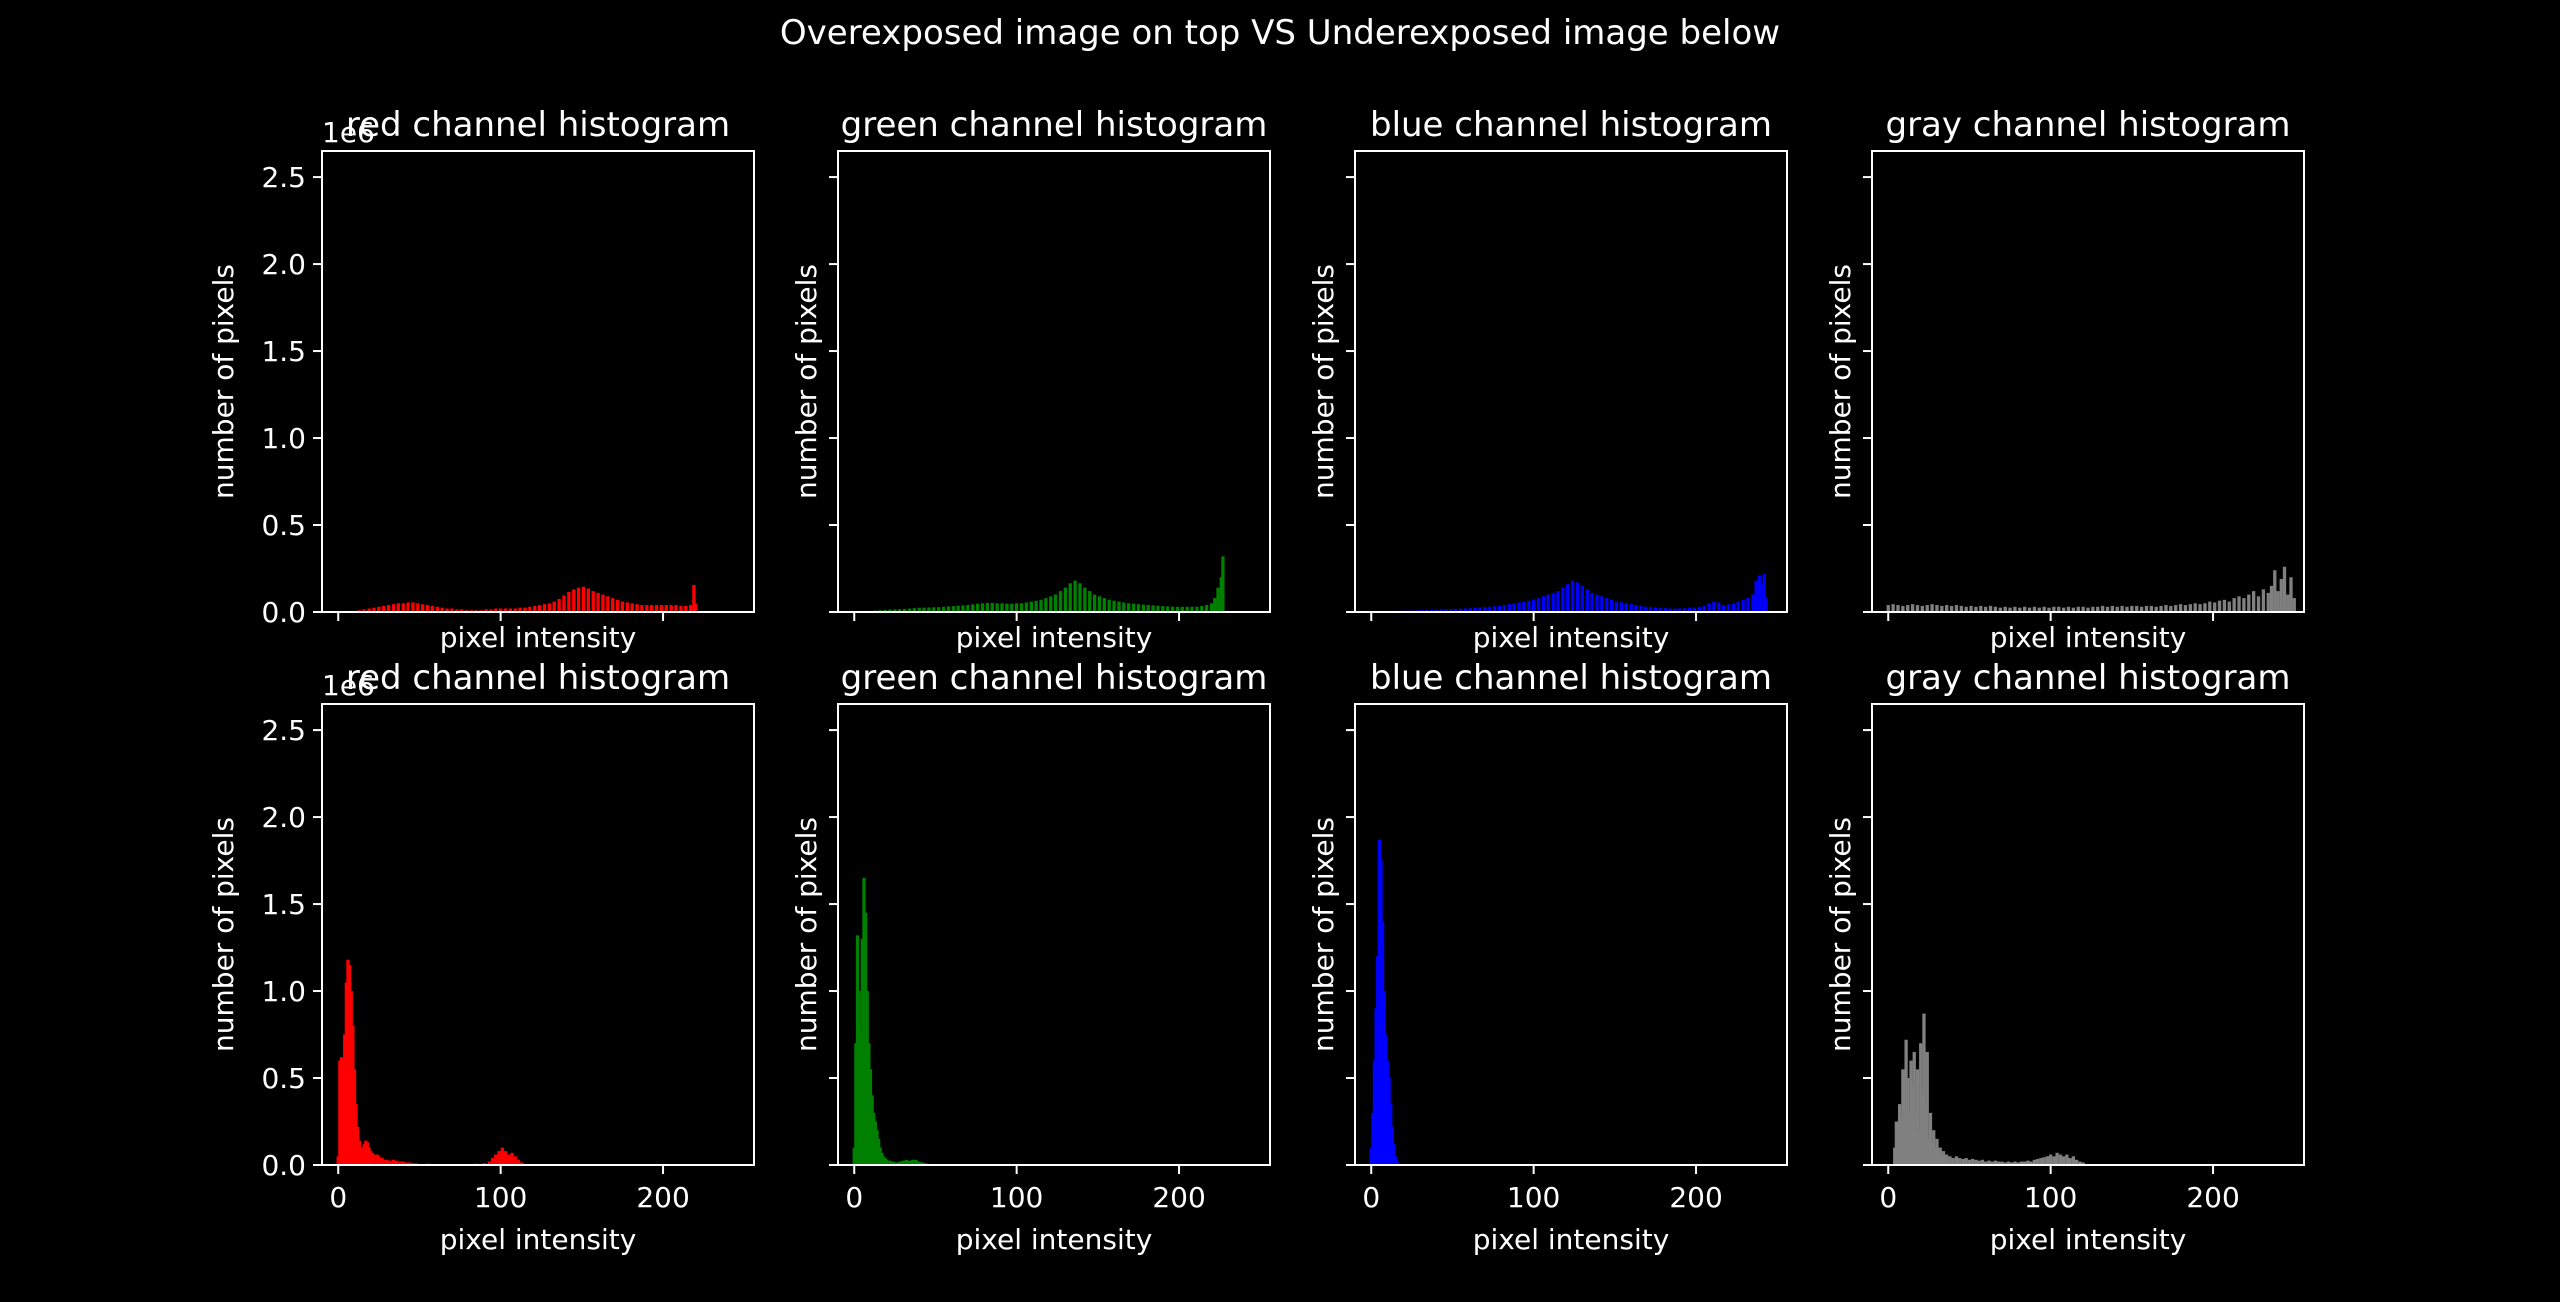  Describe the element at coordinates (283, 817) in the screenshot. I see `y-tick-label: 2.0` at that location.